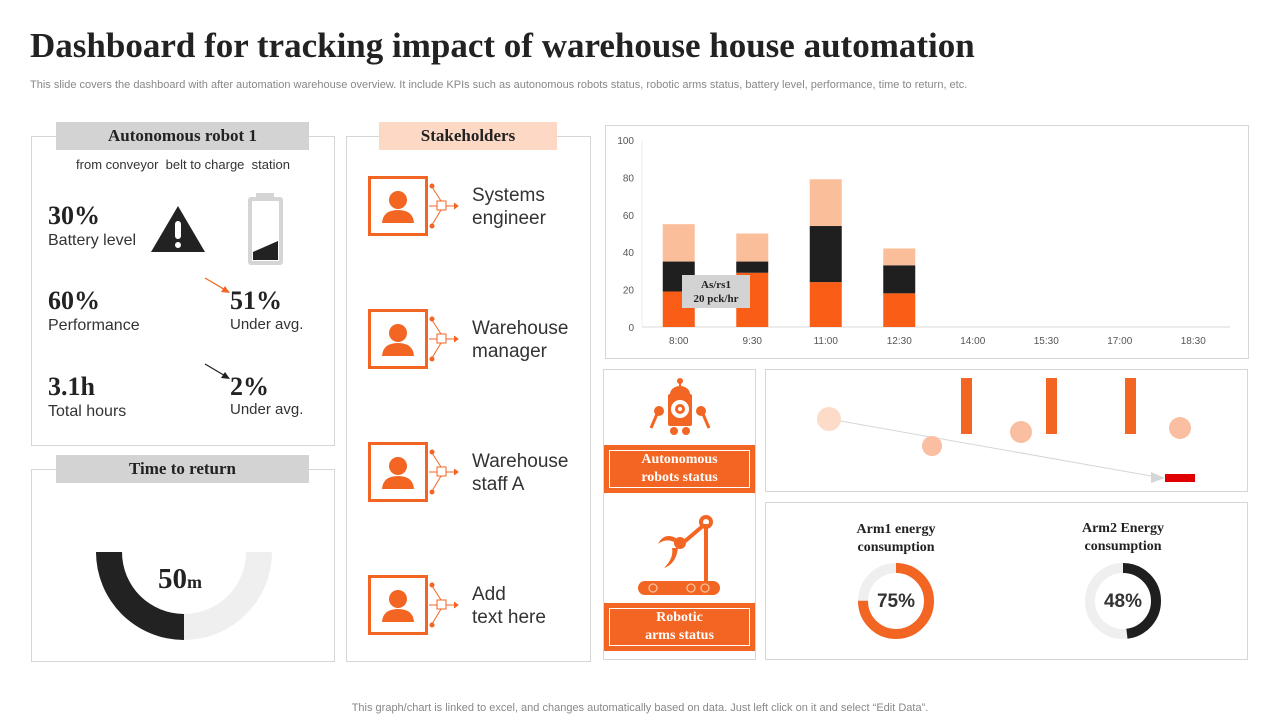 The image size is (1280, 720). I want to click on x-tick-label: 8:00, so click(679, 341).